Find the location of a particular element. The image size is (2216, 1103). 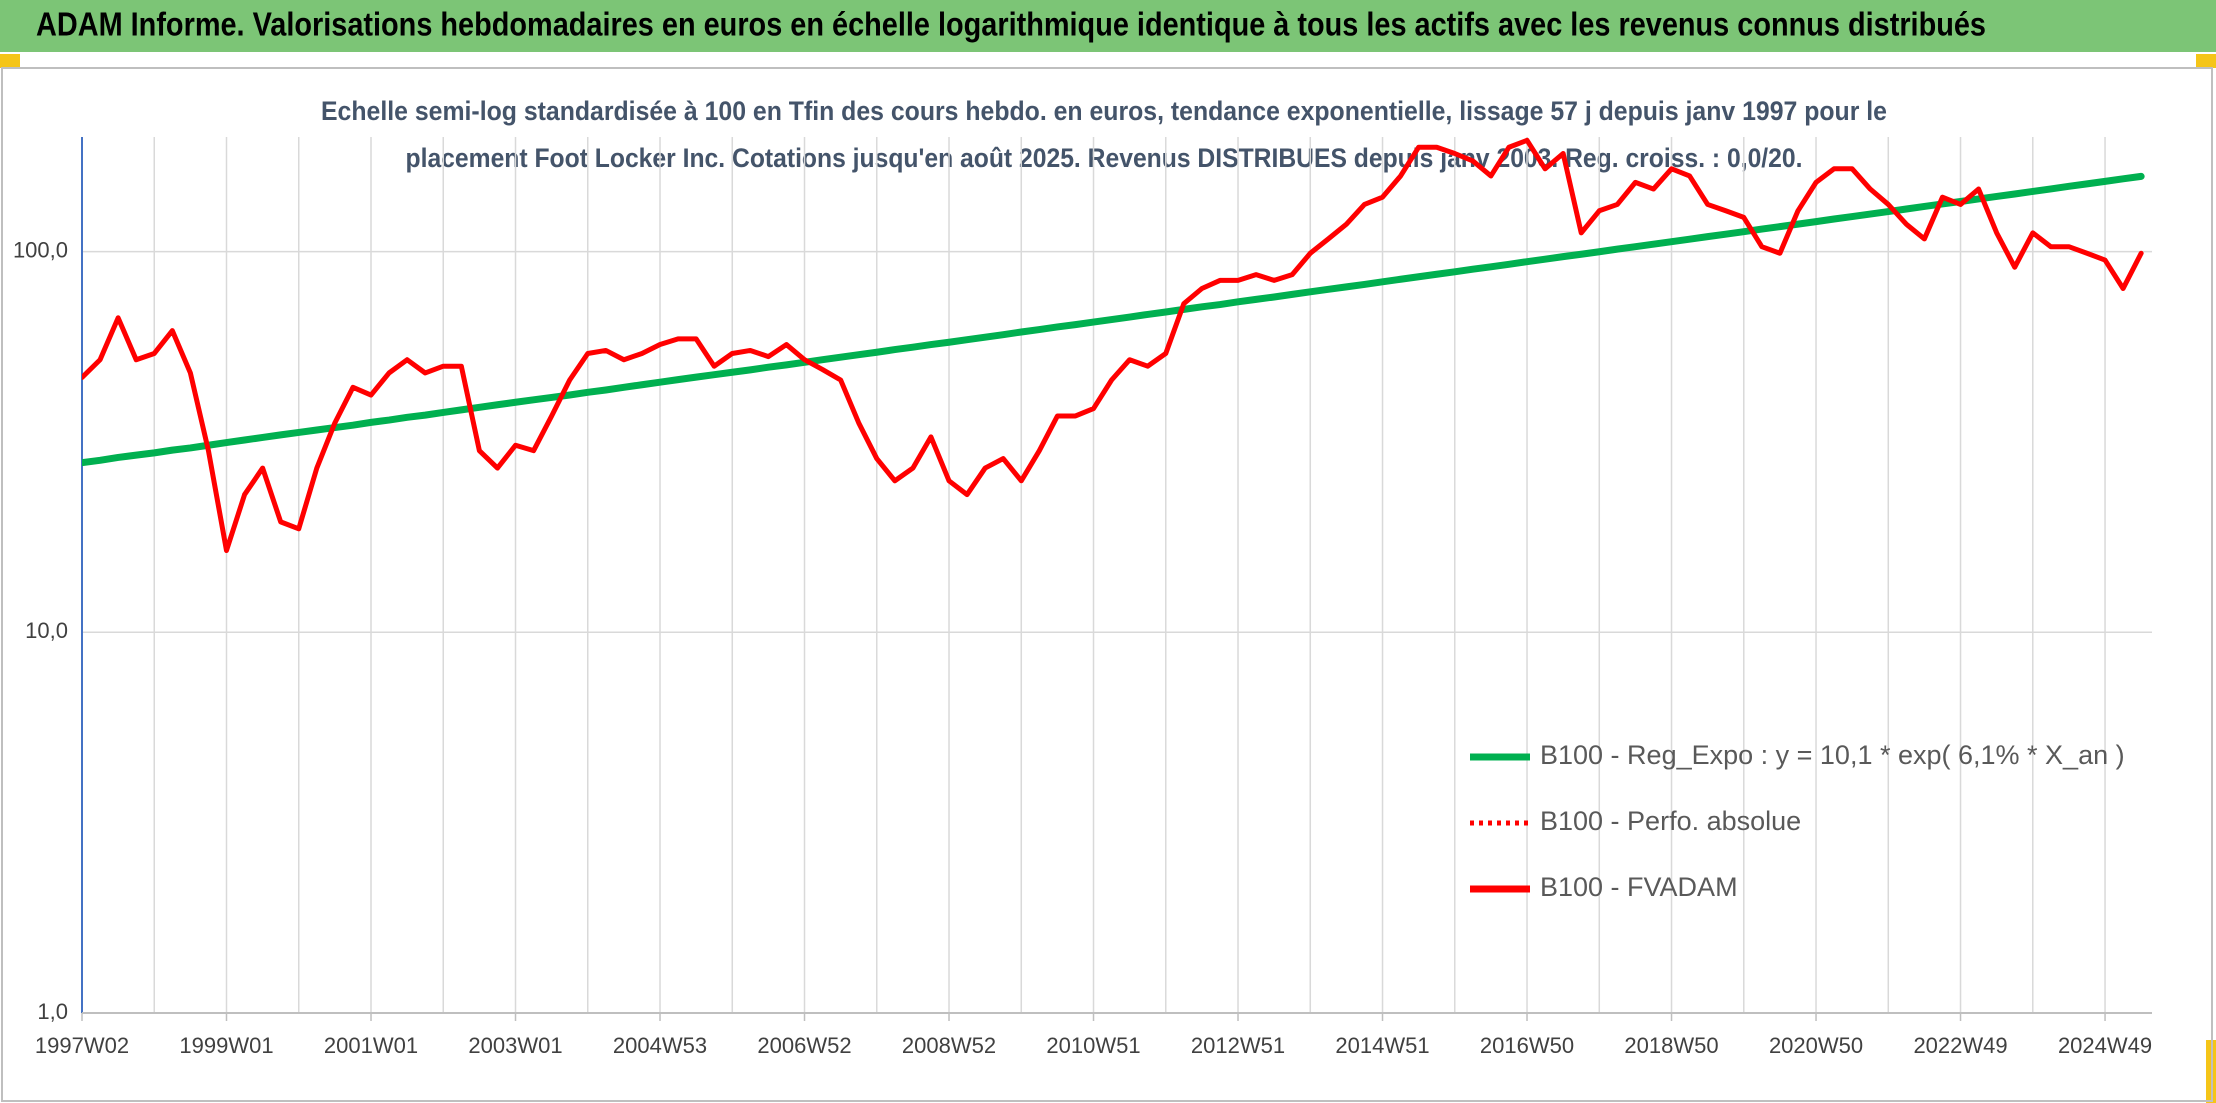

x-tick-label: 2024W49 is located at coordinates (2105, 1045).